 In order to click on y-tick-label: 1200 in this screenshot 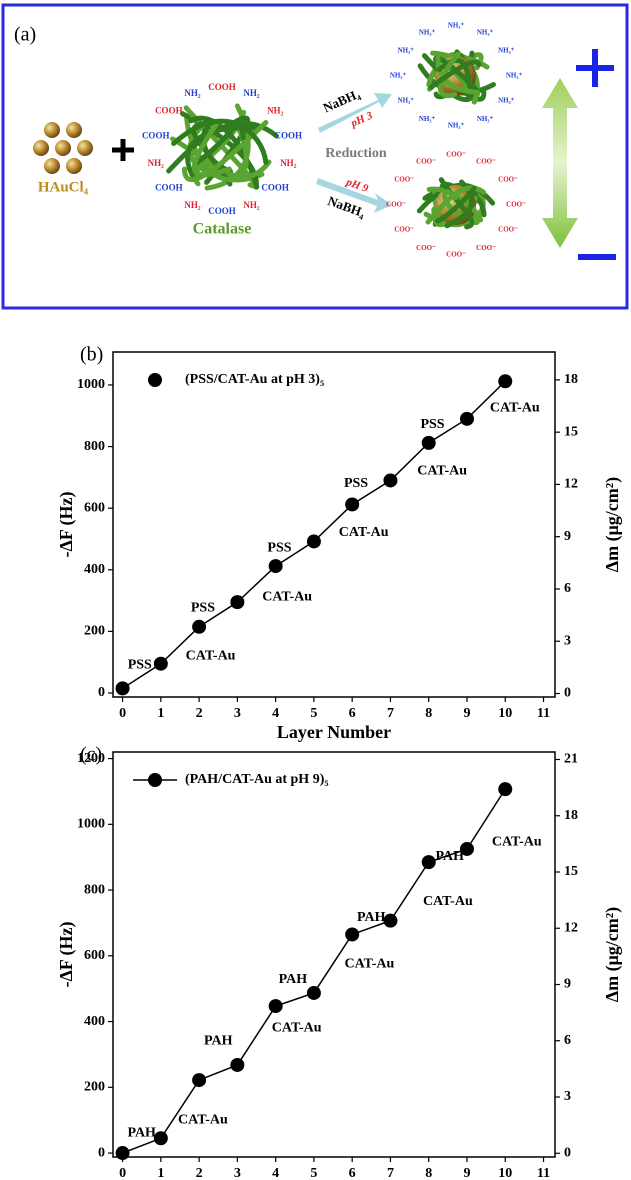, I will do `click(91, 758)`.